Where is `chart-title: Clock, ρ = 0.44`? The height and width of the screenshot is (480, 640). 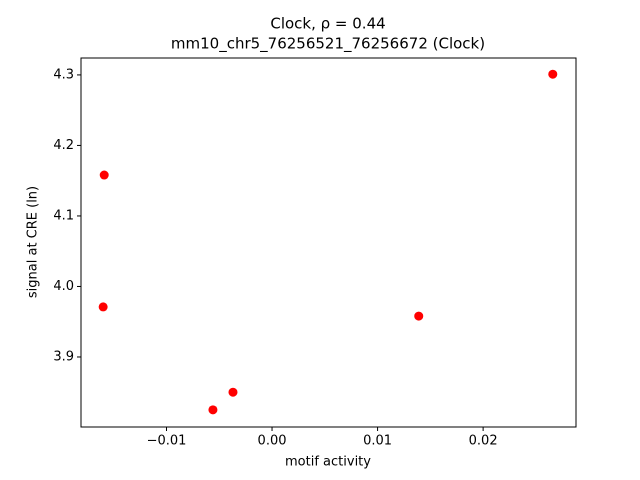
chart-title: Clock, ρ = 0.44 is located at coordinates (327, 24).